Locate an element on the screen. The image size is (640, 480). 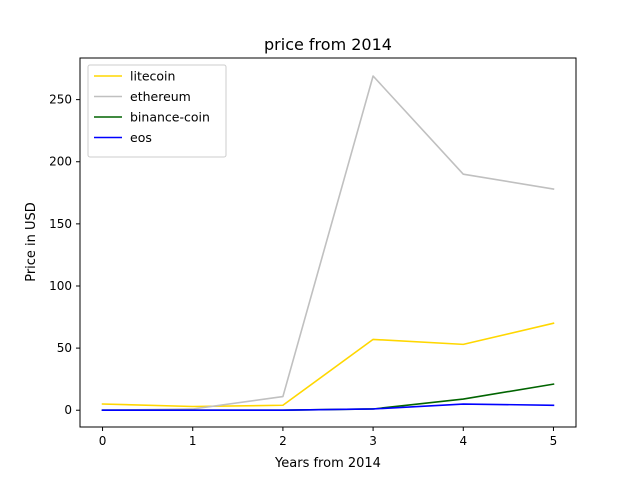
x-tick-label: 4 is located at coordinates (463, 441).